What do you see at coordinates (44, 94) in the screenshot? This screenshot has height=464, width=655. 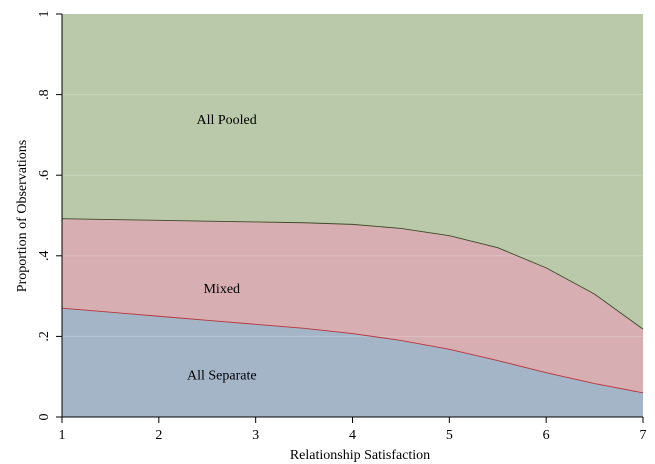 I see `y-tick-label: .8` at bounding box center [44, 94].